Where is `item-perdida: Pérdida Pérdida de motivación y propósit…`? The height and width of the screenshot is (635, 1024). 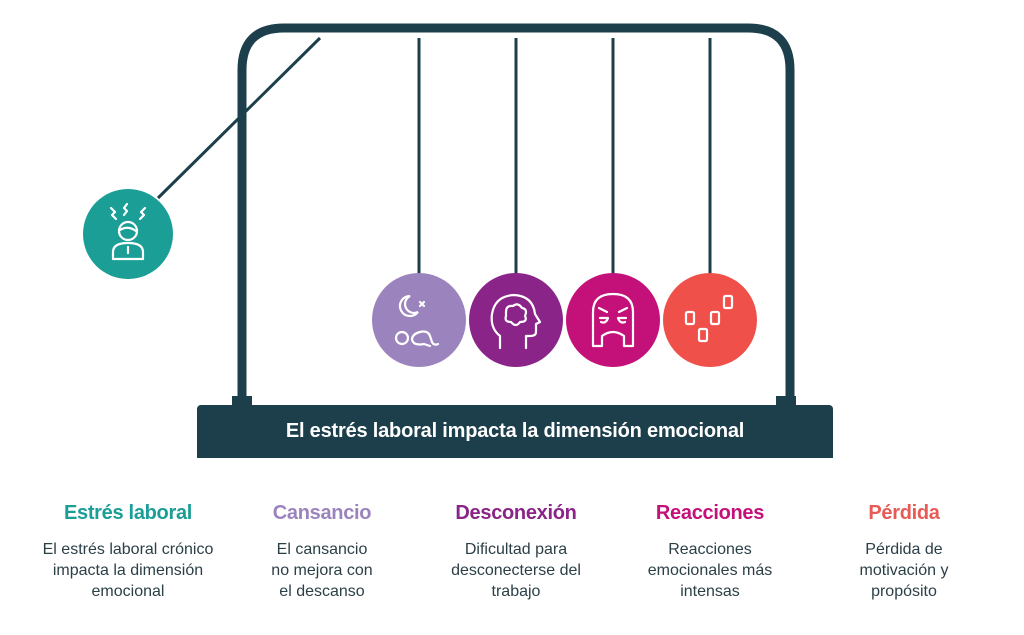
item-perdida: Pérdida Pérdida de motivación y propósit… is located at coordinates (904, 552).